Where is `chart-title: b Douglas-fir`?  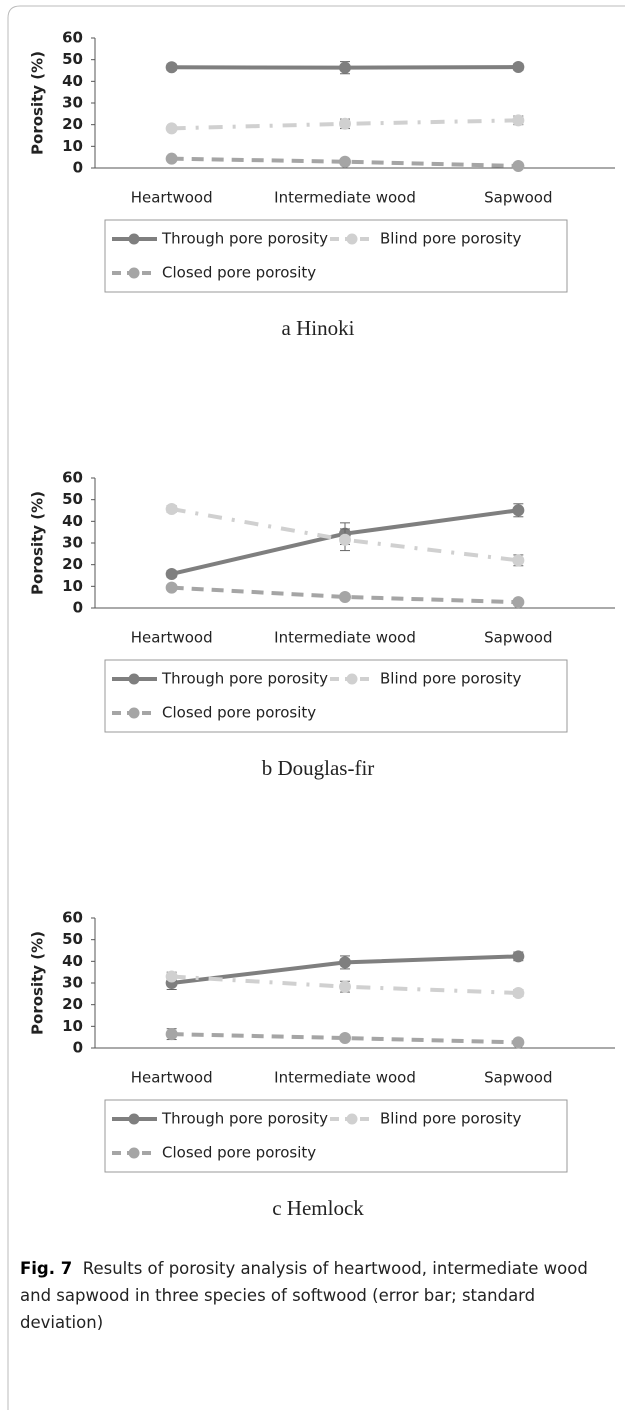 chart-title: b Douglas-fir is located at coordinates (318, 768).